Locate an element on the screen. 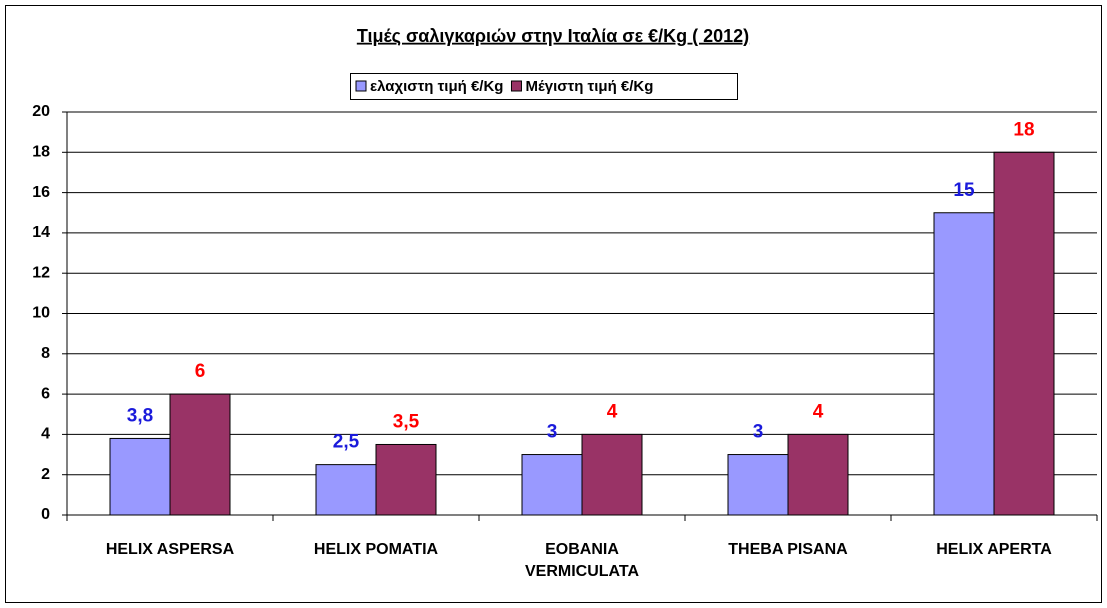  x-tick-label: THEBA PISANA is located at coordinates (788, 549).